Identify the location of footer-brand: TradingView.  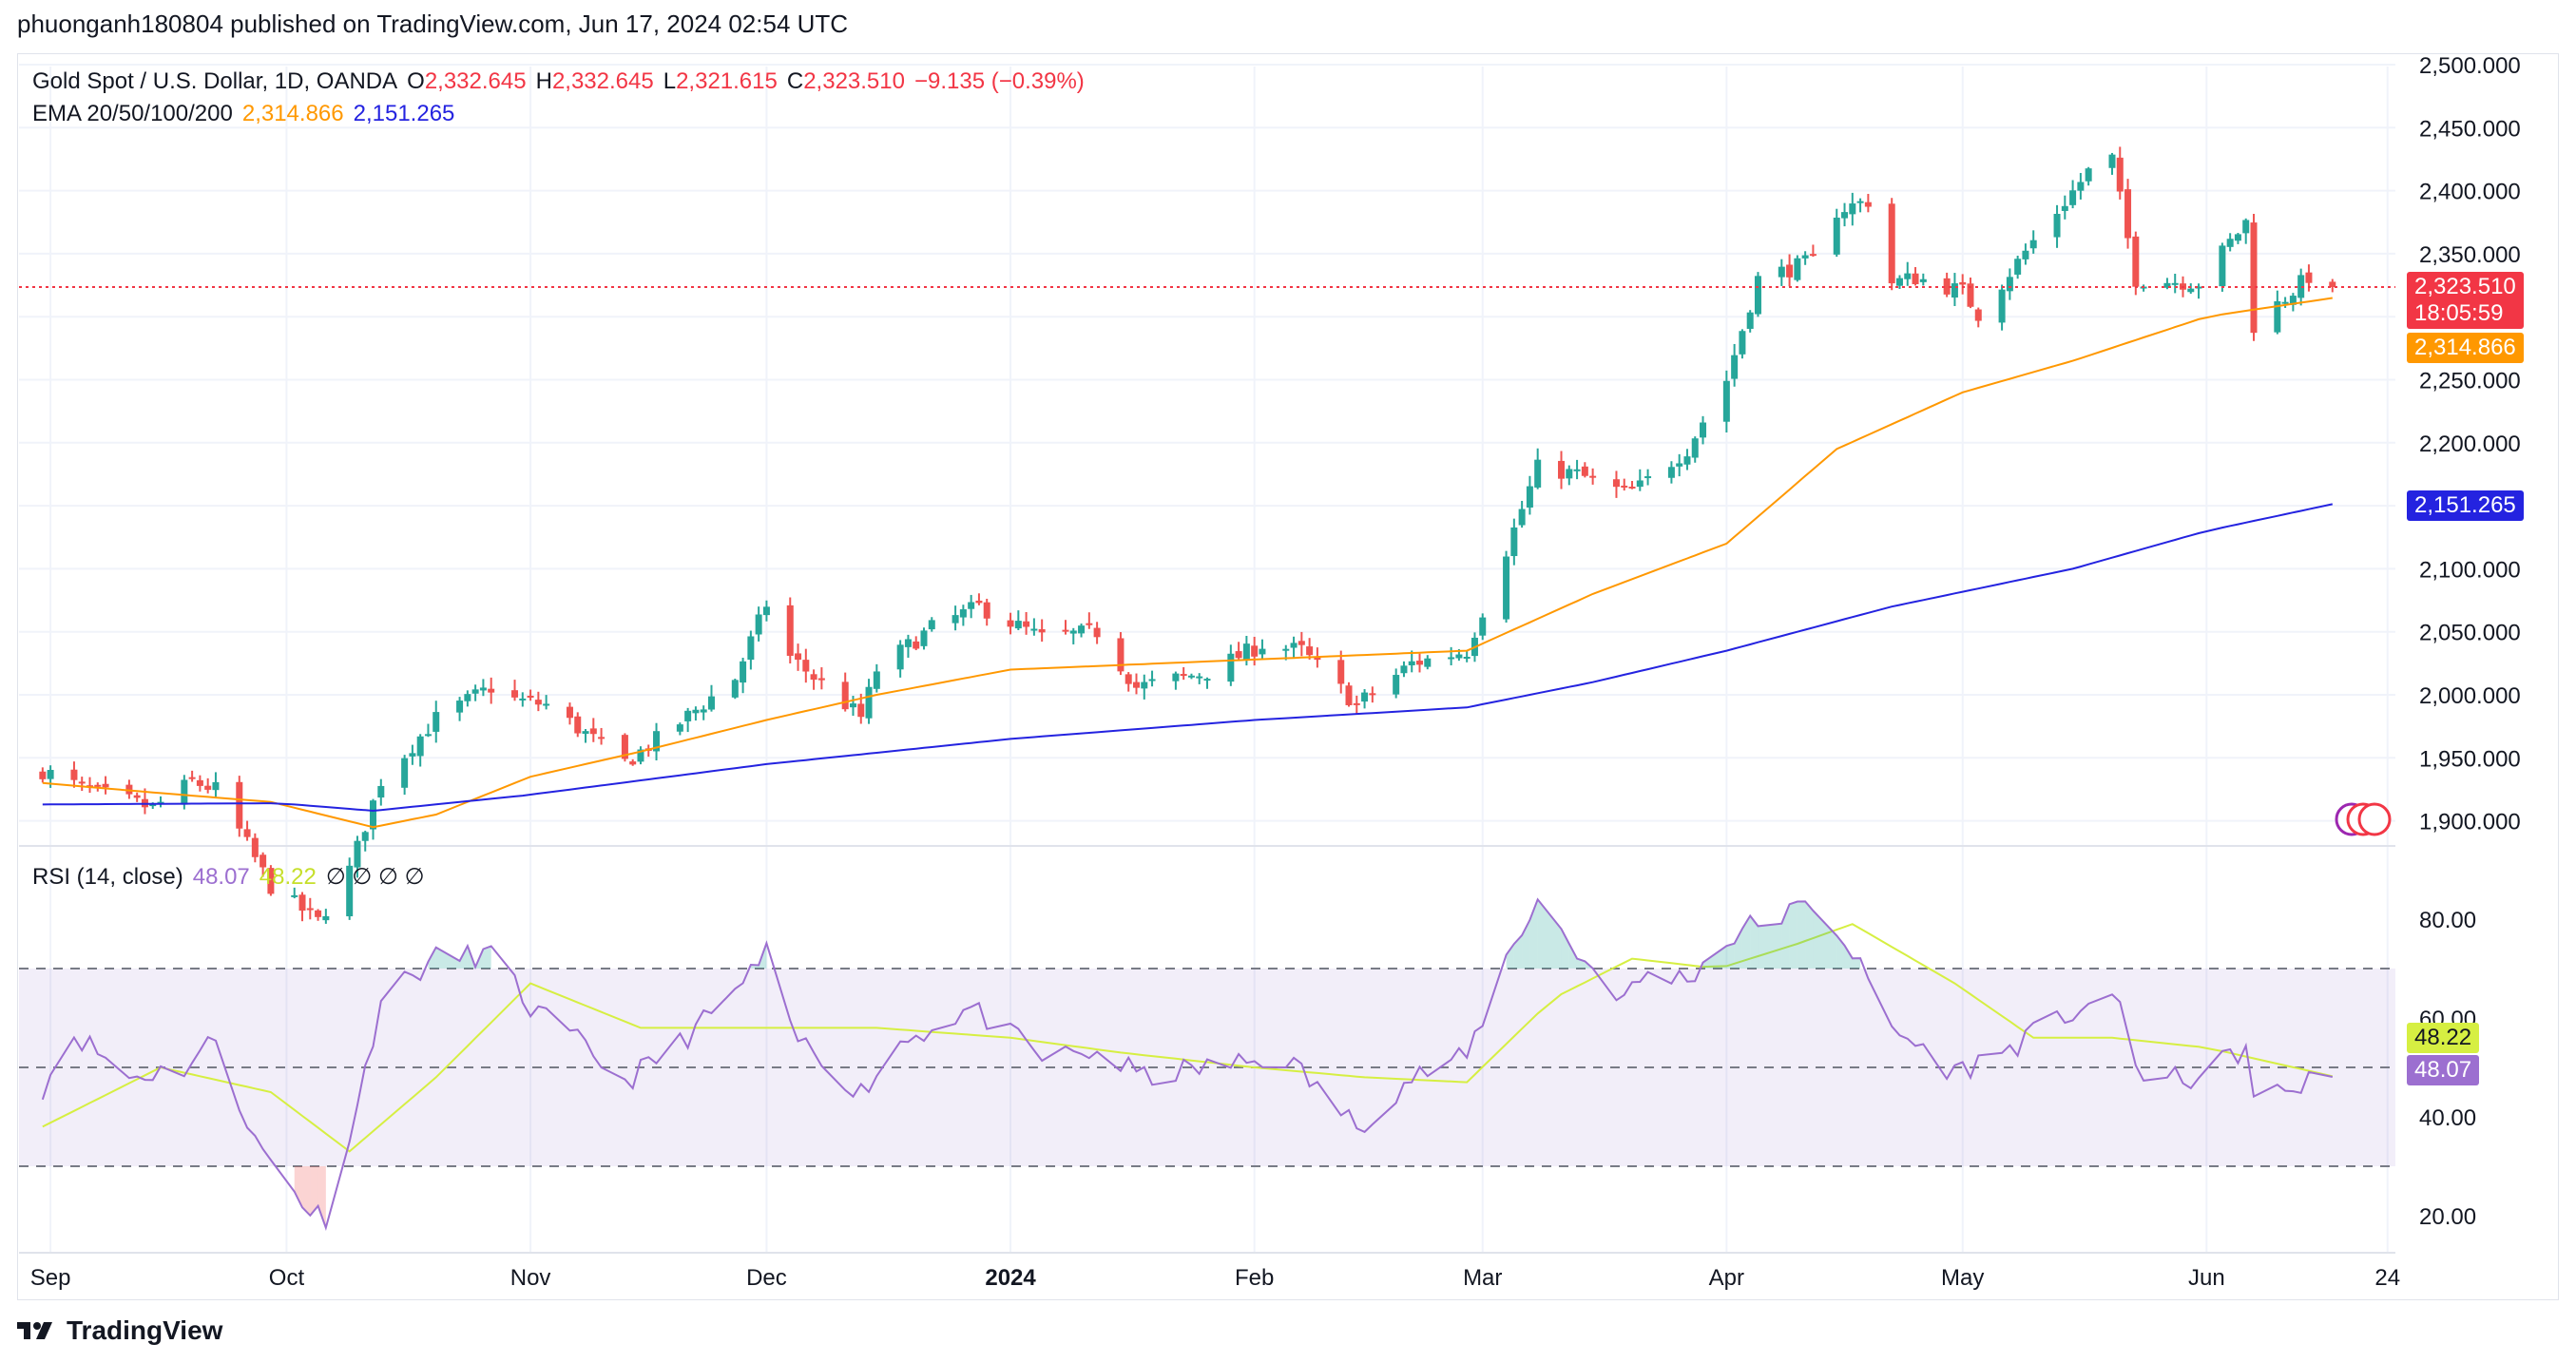
(120, 1330).